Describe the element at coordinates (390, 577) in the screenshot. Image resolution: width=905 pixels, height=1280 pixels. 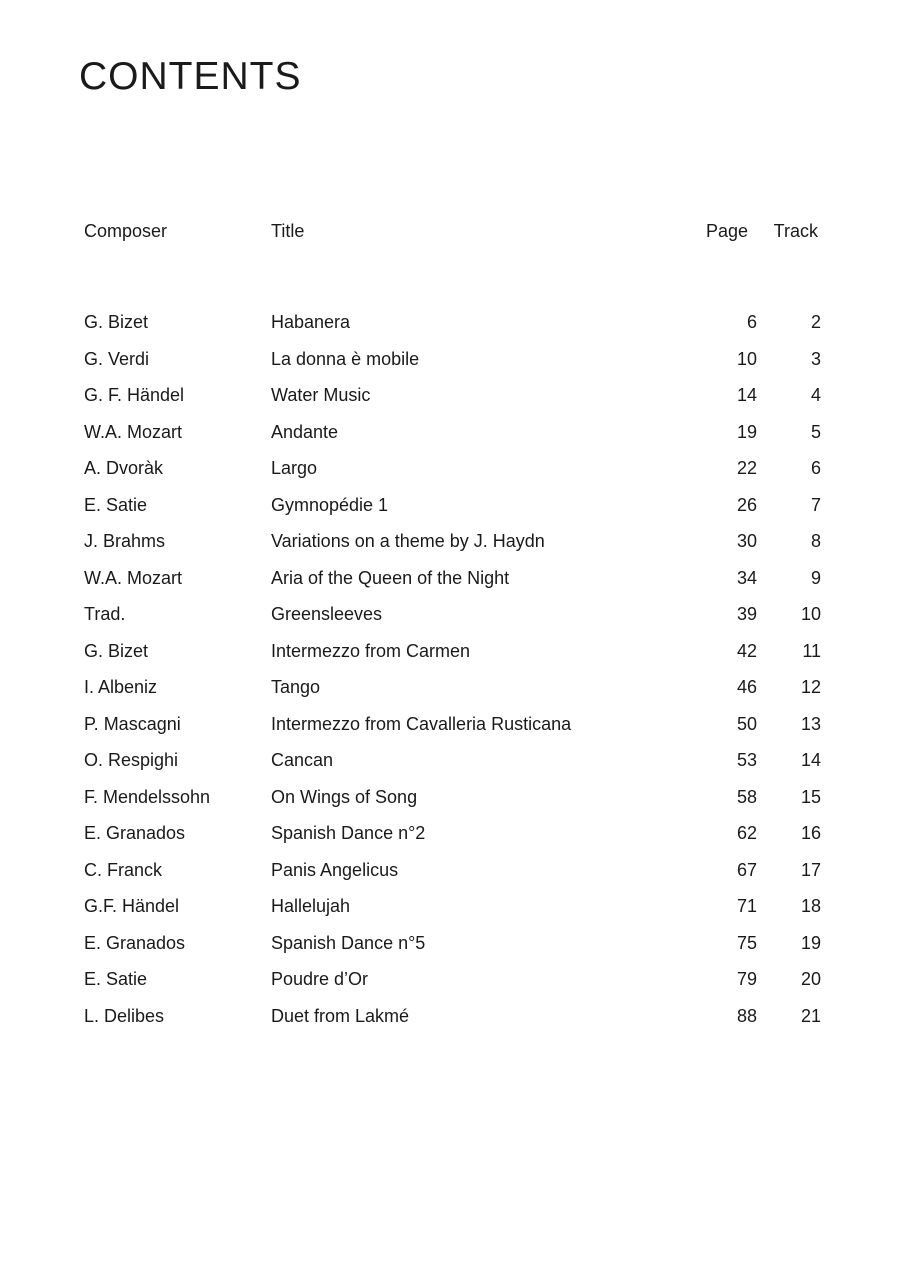
I see `cell-title: Aria of the Queen of the Night` at that location.